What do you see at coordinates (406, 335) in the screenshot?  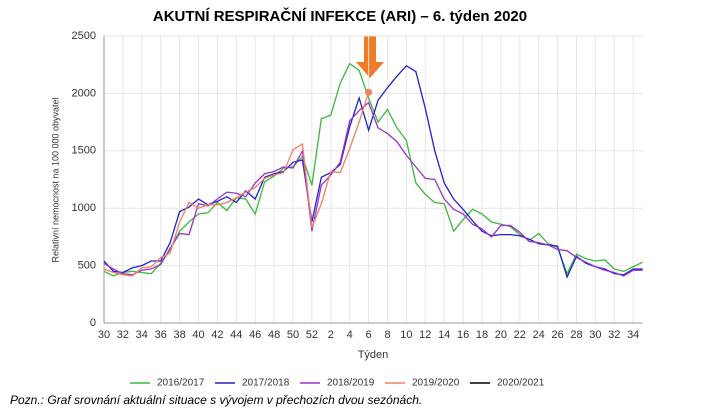 I see `x-tick-label: 10` at bounding box center [406, 335].